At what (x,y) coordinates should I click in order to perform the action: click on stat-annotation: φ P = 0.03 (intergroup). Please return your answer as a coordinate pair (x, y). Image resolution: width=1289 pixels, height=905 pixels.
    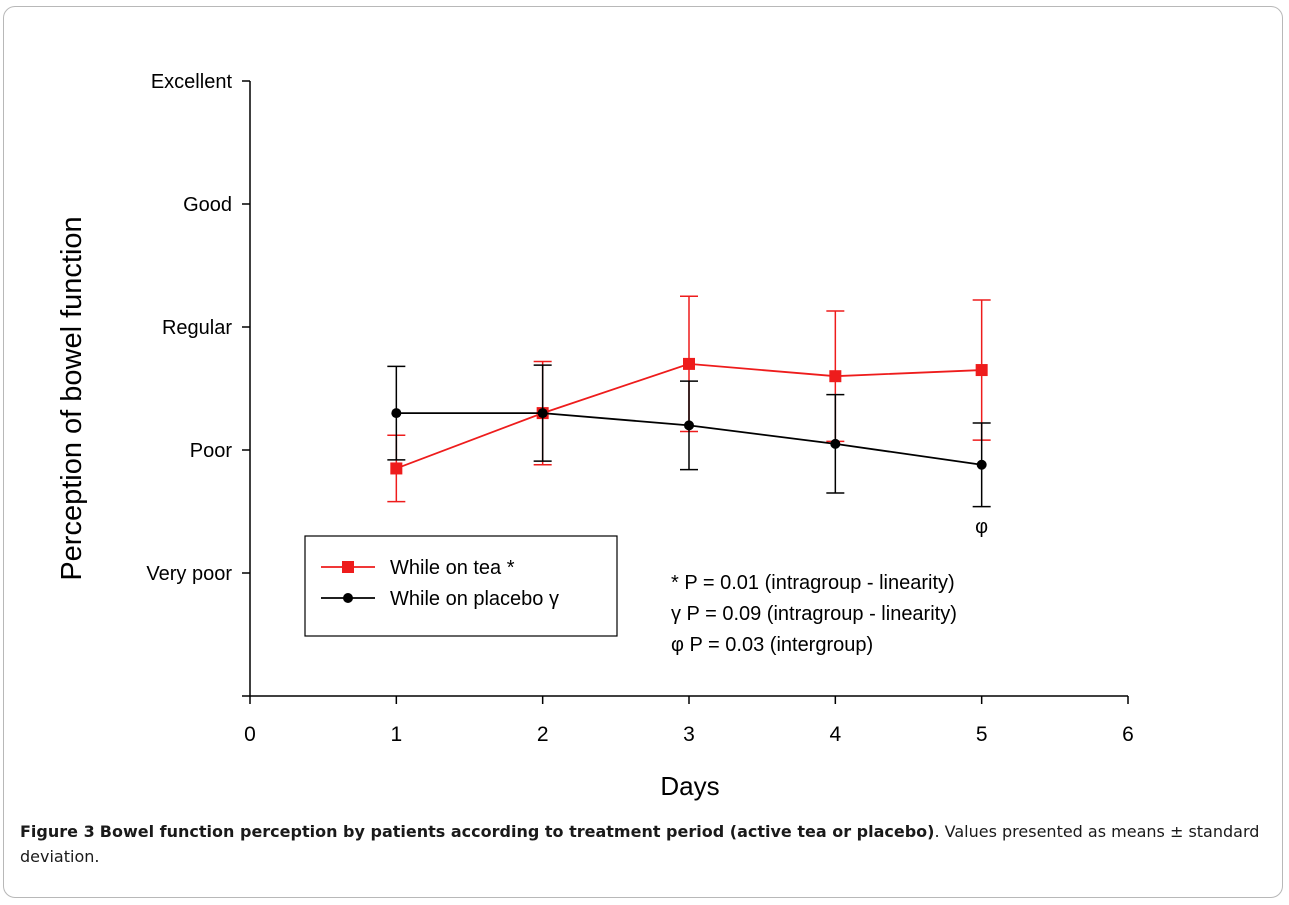
    Looking at the image, I should click on (772, 645).